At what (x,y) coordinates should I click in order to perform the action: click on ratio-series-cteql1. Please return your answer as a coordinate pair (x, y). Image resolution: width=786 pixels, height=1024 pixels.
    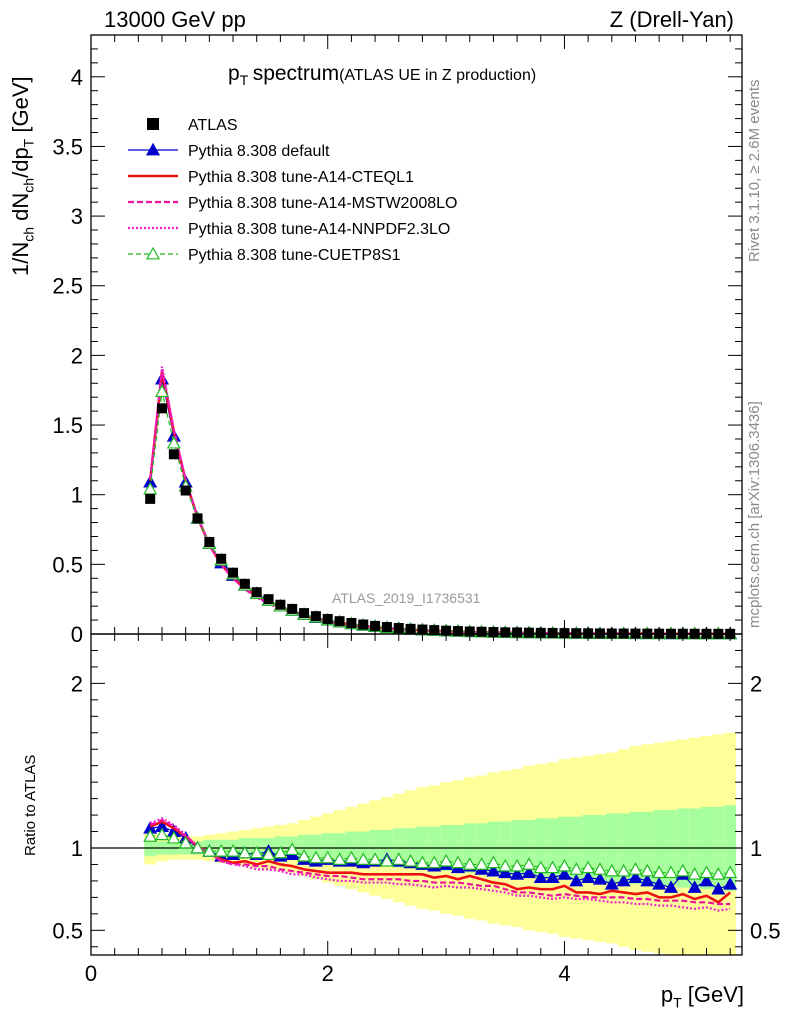
    Looking at the image, I should click on (440, 862).